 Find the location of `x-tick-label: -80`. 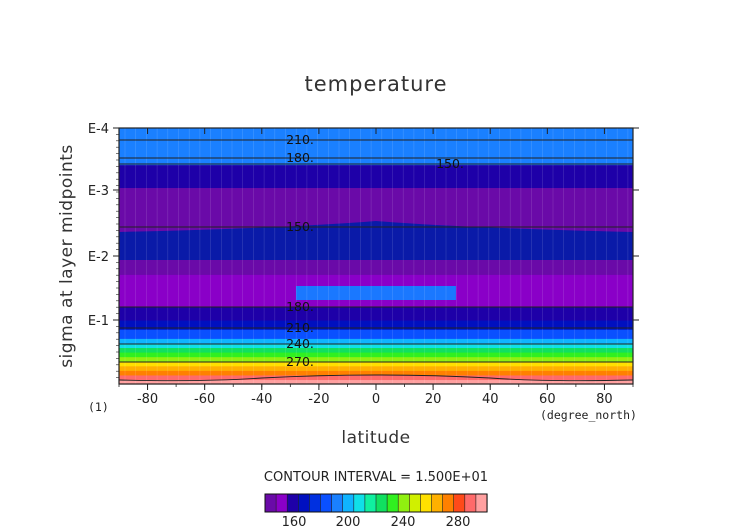

x-tick-label: -80 is located at coordinates (147, 399).